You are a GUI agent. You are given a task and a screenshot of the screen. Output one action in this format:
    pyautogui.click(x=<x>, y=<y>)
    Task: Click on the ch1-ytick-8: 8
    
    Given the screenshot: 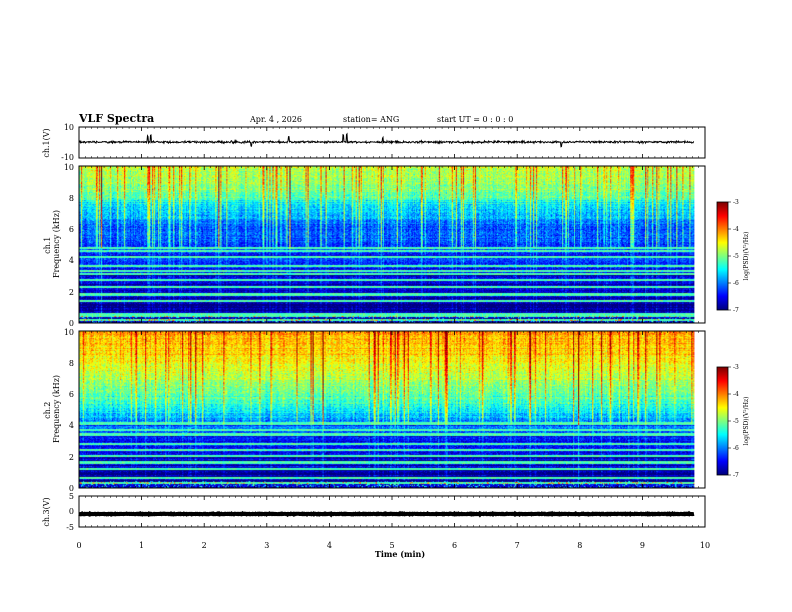 What is the action you would take?
    pyautogui.click(x=71, y=198)
    